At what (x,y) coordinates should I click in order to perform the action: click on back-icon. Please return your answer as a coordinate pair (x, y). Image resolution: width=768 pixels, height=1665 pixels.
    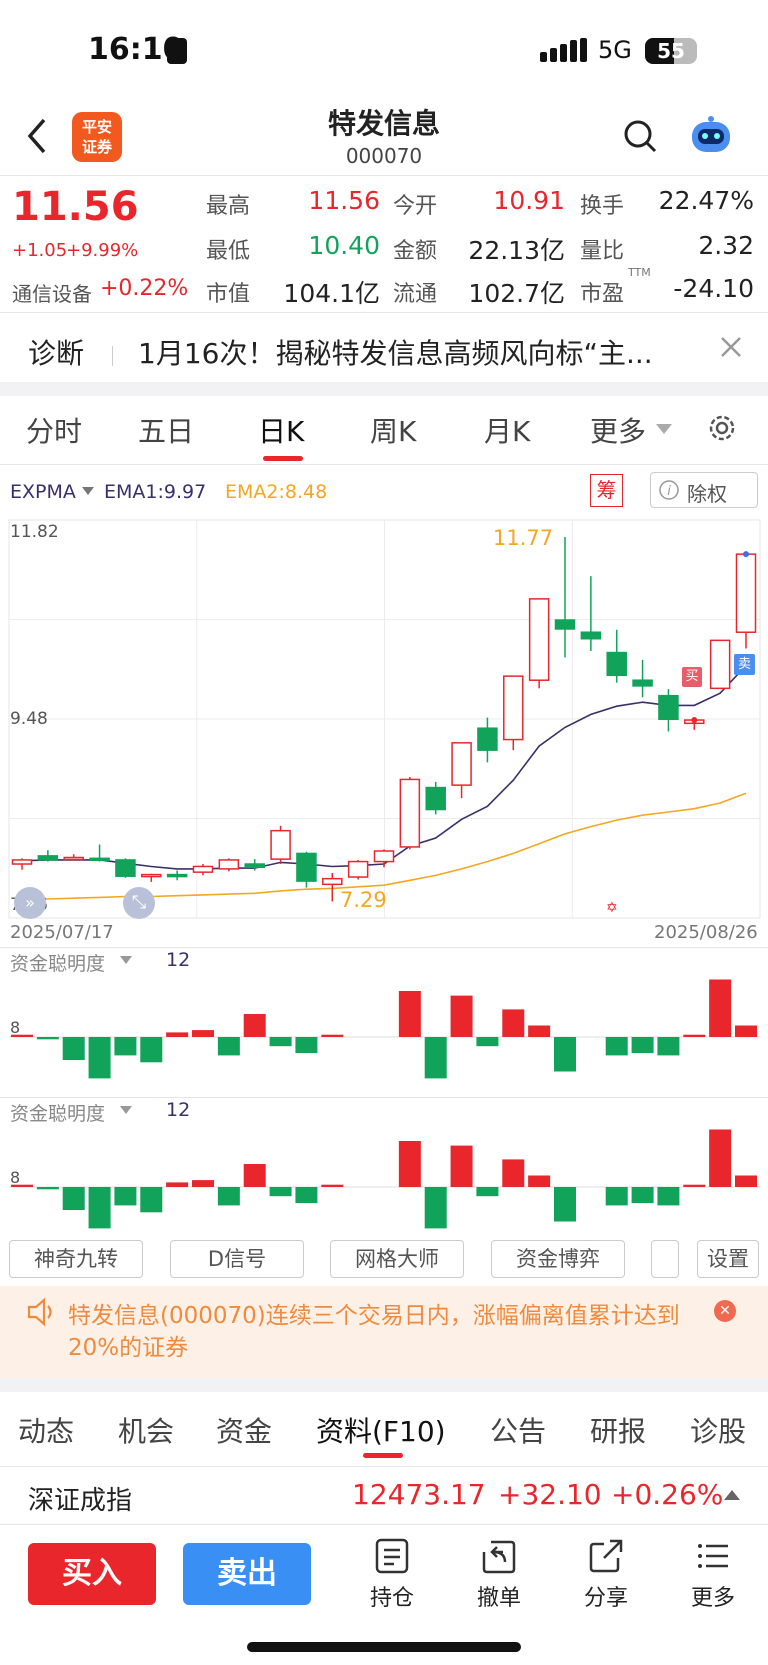
    Looking at the image, I should click on (37, 136).